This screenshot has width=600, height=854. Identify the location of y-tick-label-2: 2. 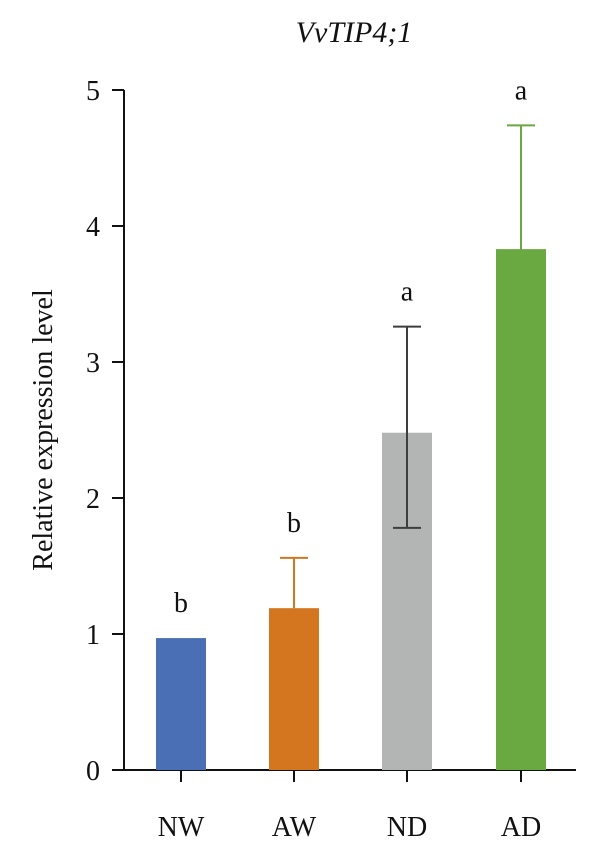
(93, 499).